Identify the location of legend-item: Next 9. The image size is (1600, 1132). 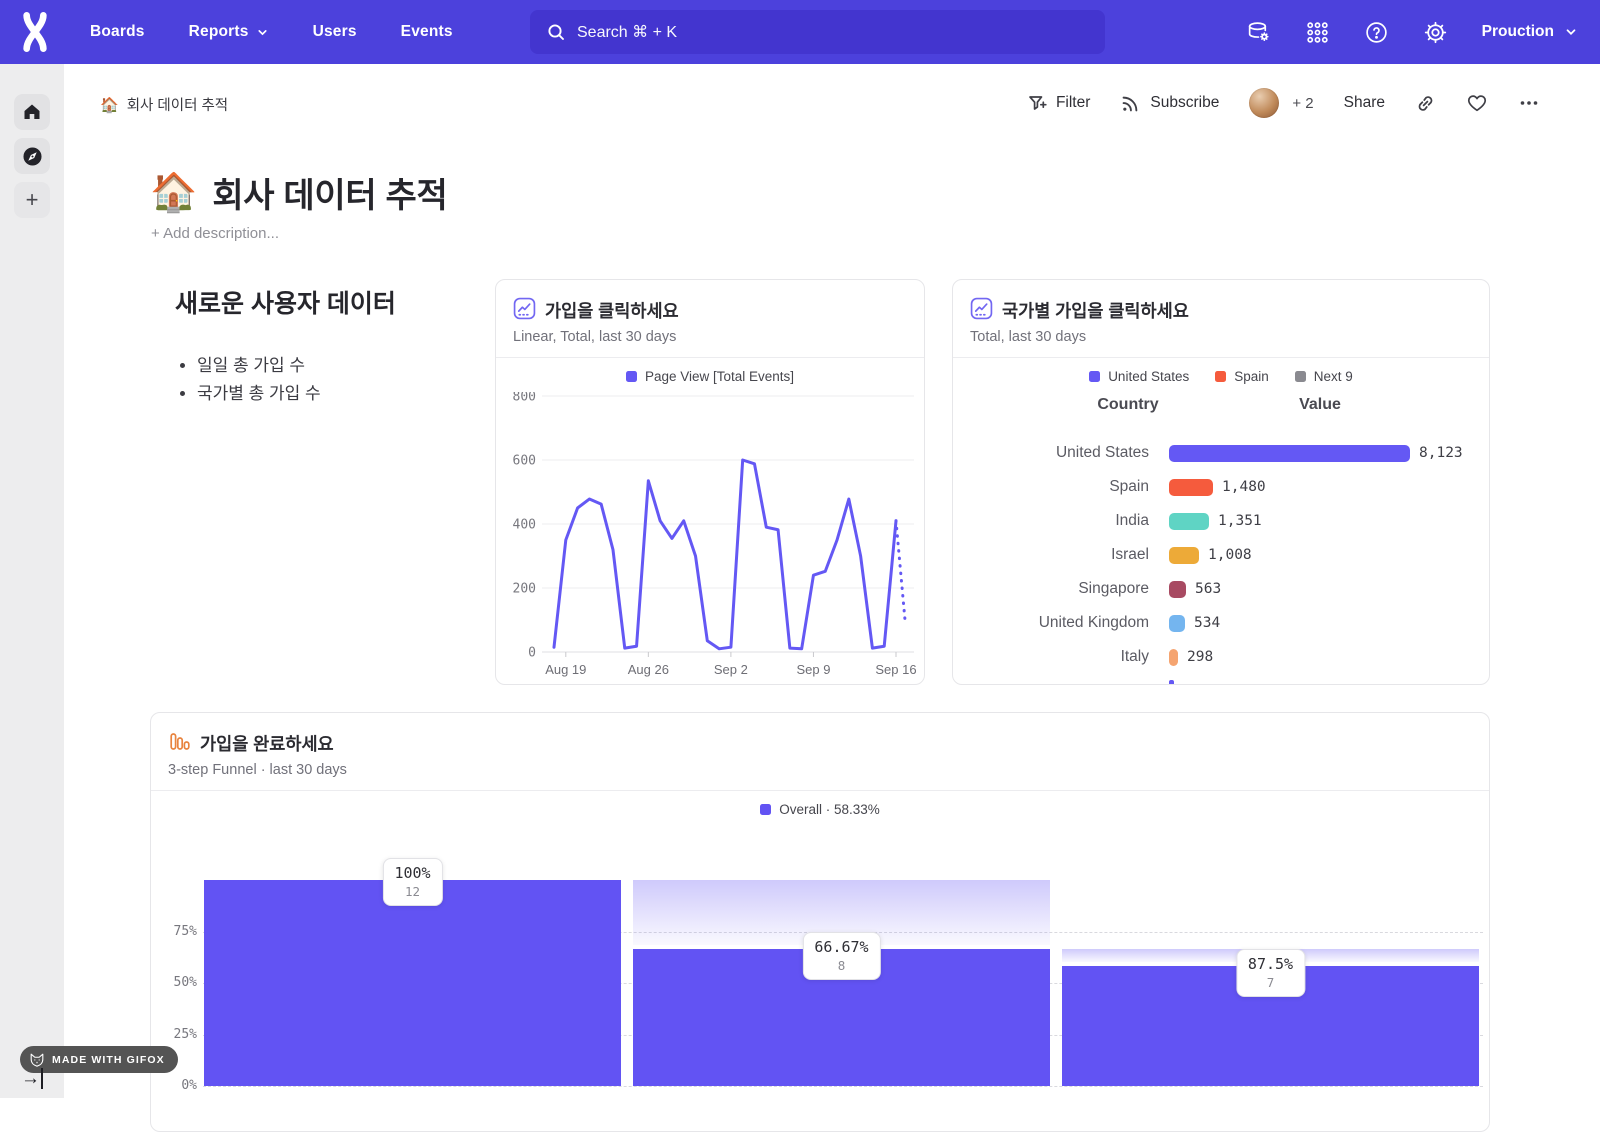
(1323, 376).